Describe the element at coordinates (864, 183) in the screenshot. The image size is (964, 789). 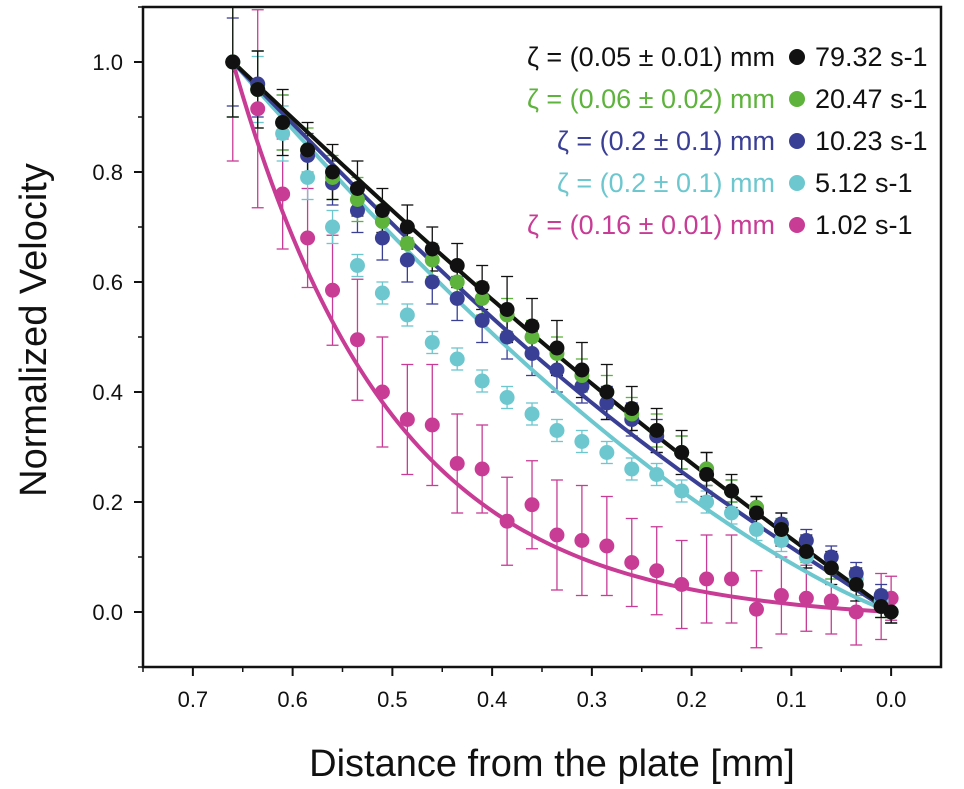
I see `legend-series-name: 5.12 s-1` at that location.